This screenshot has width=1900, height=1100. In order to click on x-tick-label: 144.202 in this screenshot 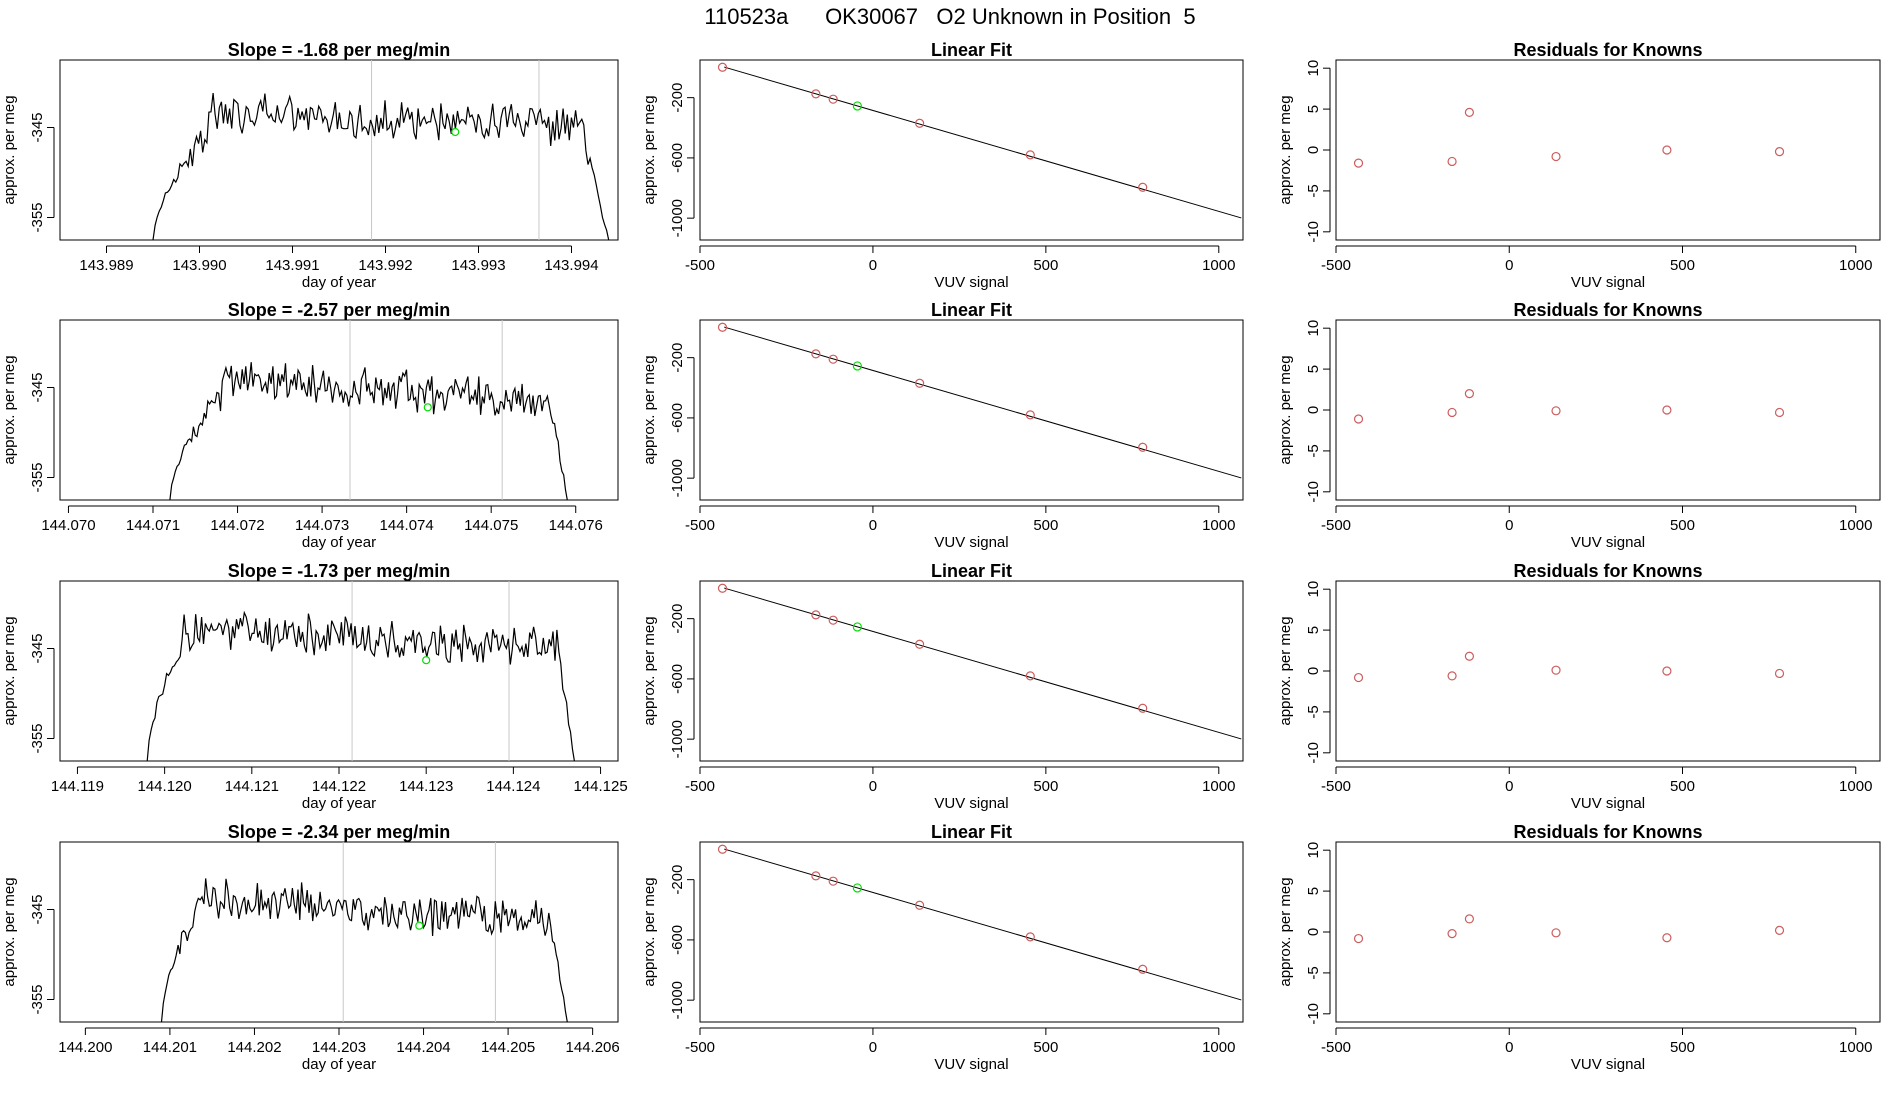, I will do `click(254, 1047)`.